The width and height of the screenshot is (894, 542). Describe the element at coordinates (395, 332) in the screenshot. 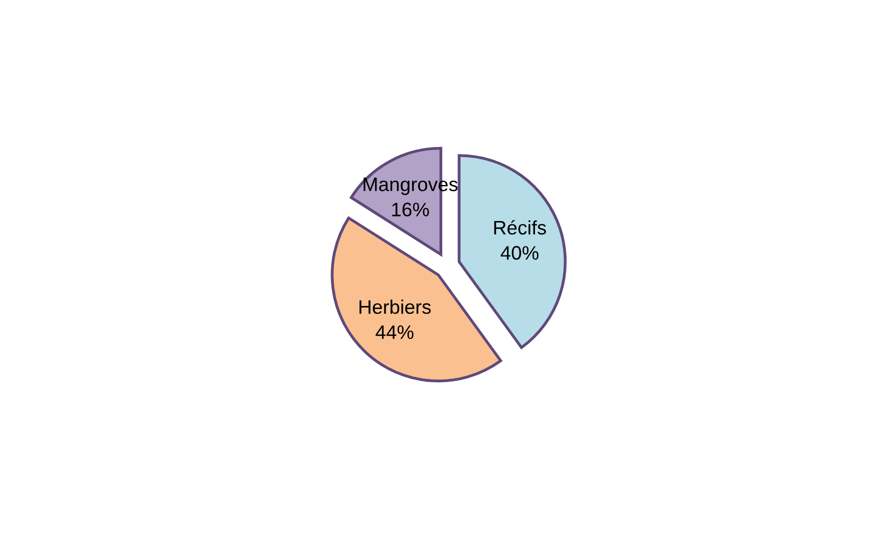

I see `data-label: 44%` at that location.